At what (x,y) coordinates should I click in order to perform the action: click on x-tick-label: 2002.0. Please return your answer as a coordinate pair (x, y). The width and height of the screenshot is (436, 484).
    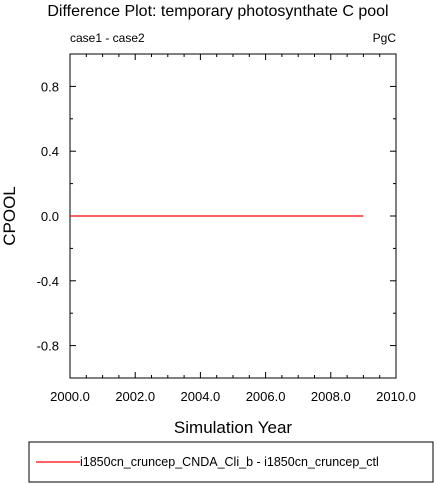
    Looking at the image, I should click on (135, 396).